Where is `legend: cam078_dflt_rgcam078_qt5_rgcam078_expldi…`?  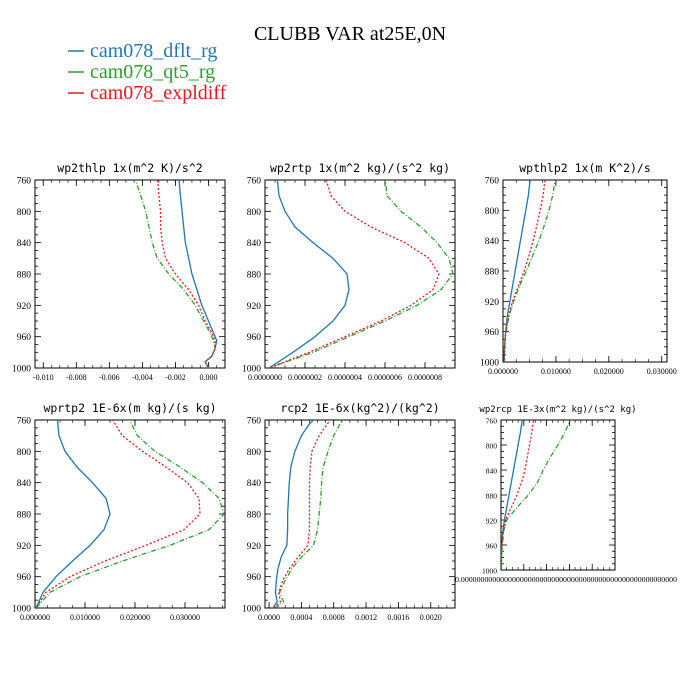 legend: cam078_dflt_rgcam078_qt5_rgcam078_expldi… is located at coordinates (147, 72).